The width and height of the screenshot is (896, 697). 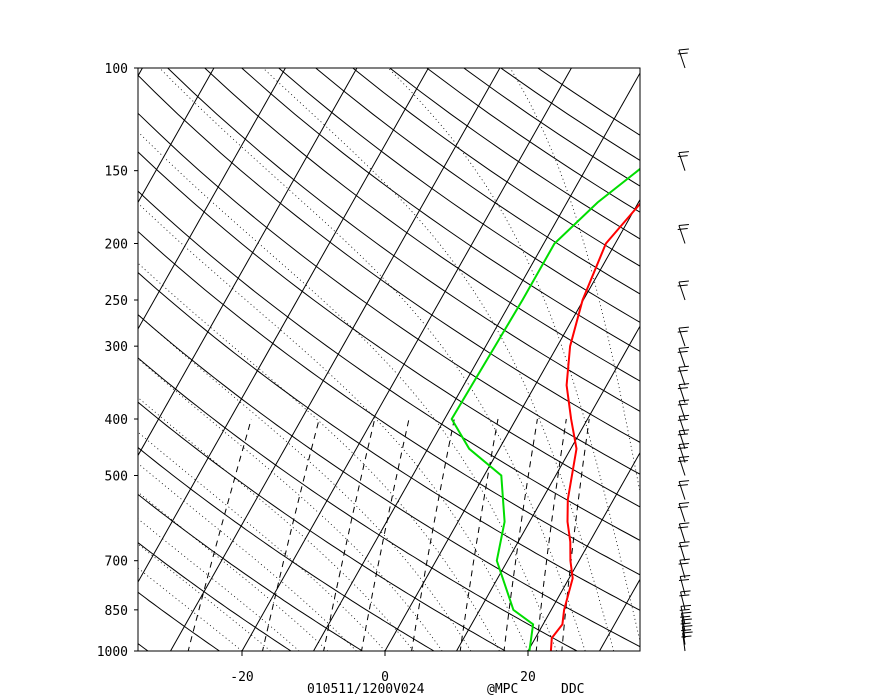 I want to click on x-axis: -20 0 20, so click(x=383, y=668).